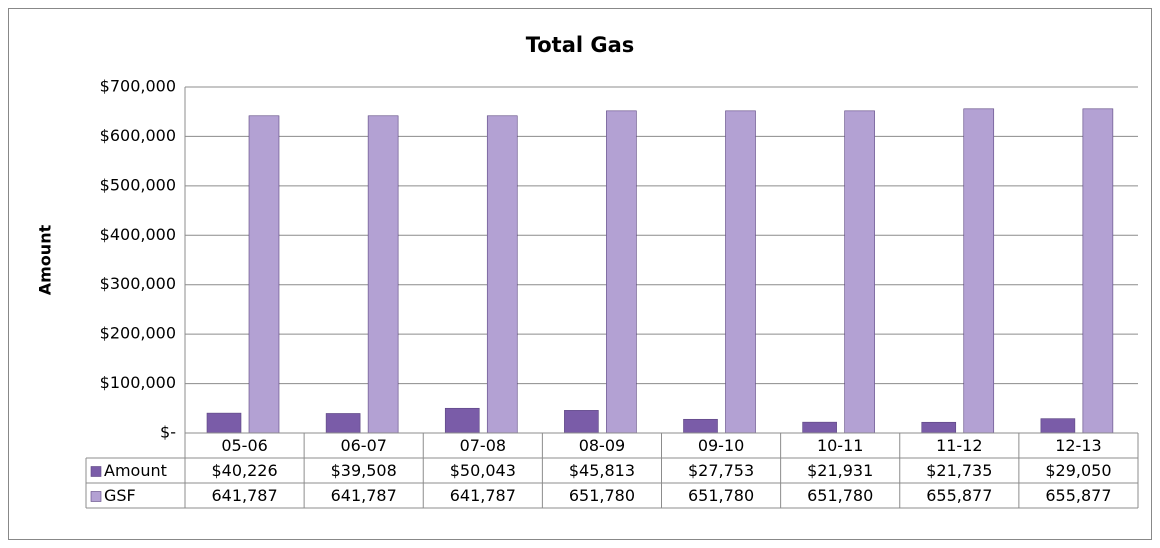 This screenshot has width=1160, height=548. Describe the element at coordinates (483, 445) in the screenshot. I see `x-tick-label: 07-08` at that location.